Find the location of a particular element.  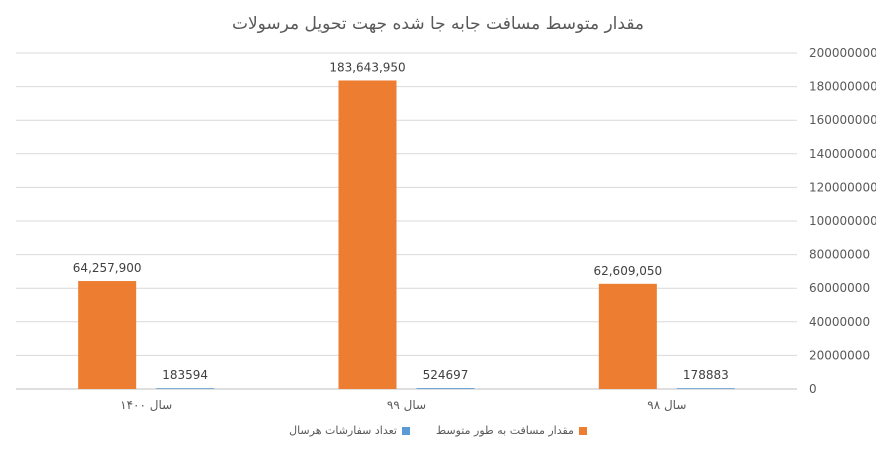

y-tick-label: 40000000 is located at coordinates (839, 322).